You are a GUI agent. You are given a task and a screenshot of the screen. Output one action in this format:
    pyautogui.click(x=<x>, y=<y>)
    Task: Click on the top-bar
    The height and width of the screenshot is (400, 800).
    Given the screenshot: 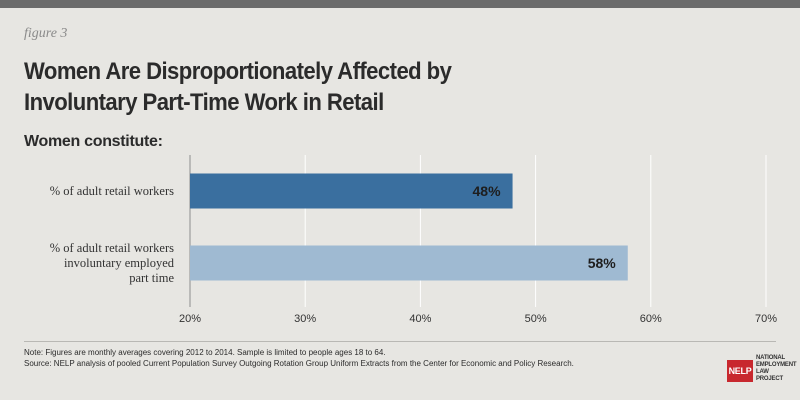 What is the action you would take?
    pyautogui.click(x=400, y=4)
    